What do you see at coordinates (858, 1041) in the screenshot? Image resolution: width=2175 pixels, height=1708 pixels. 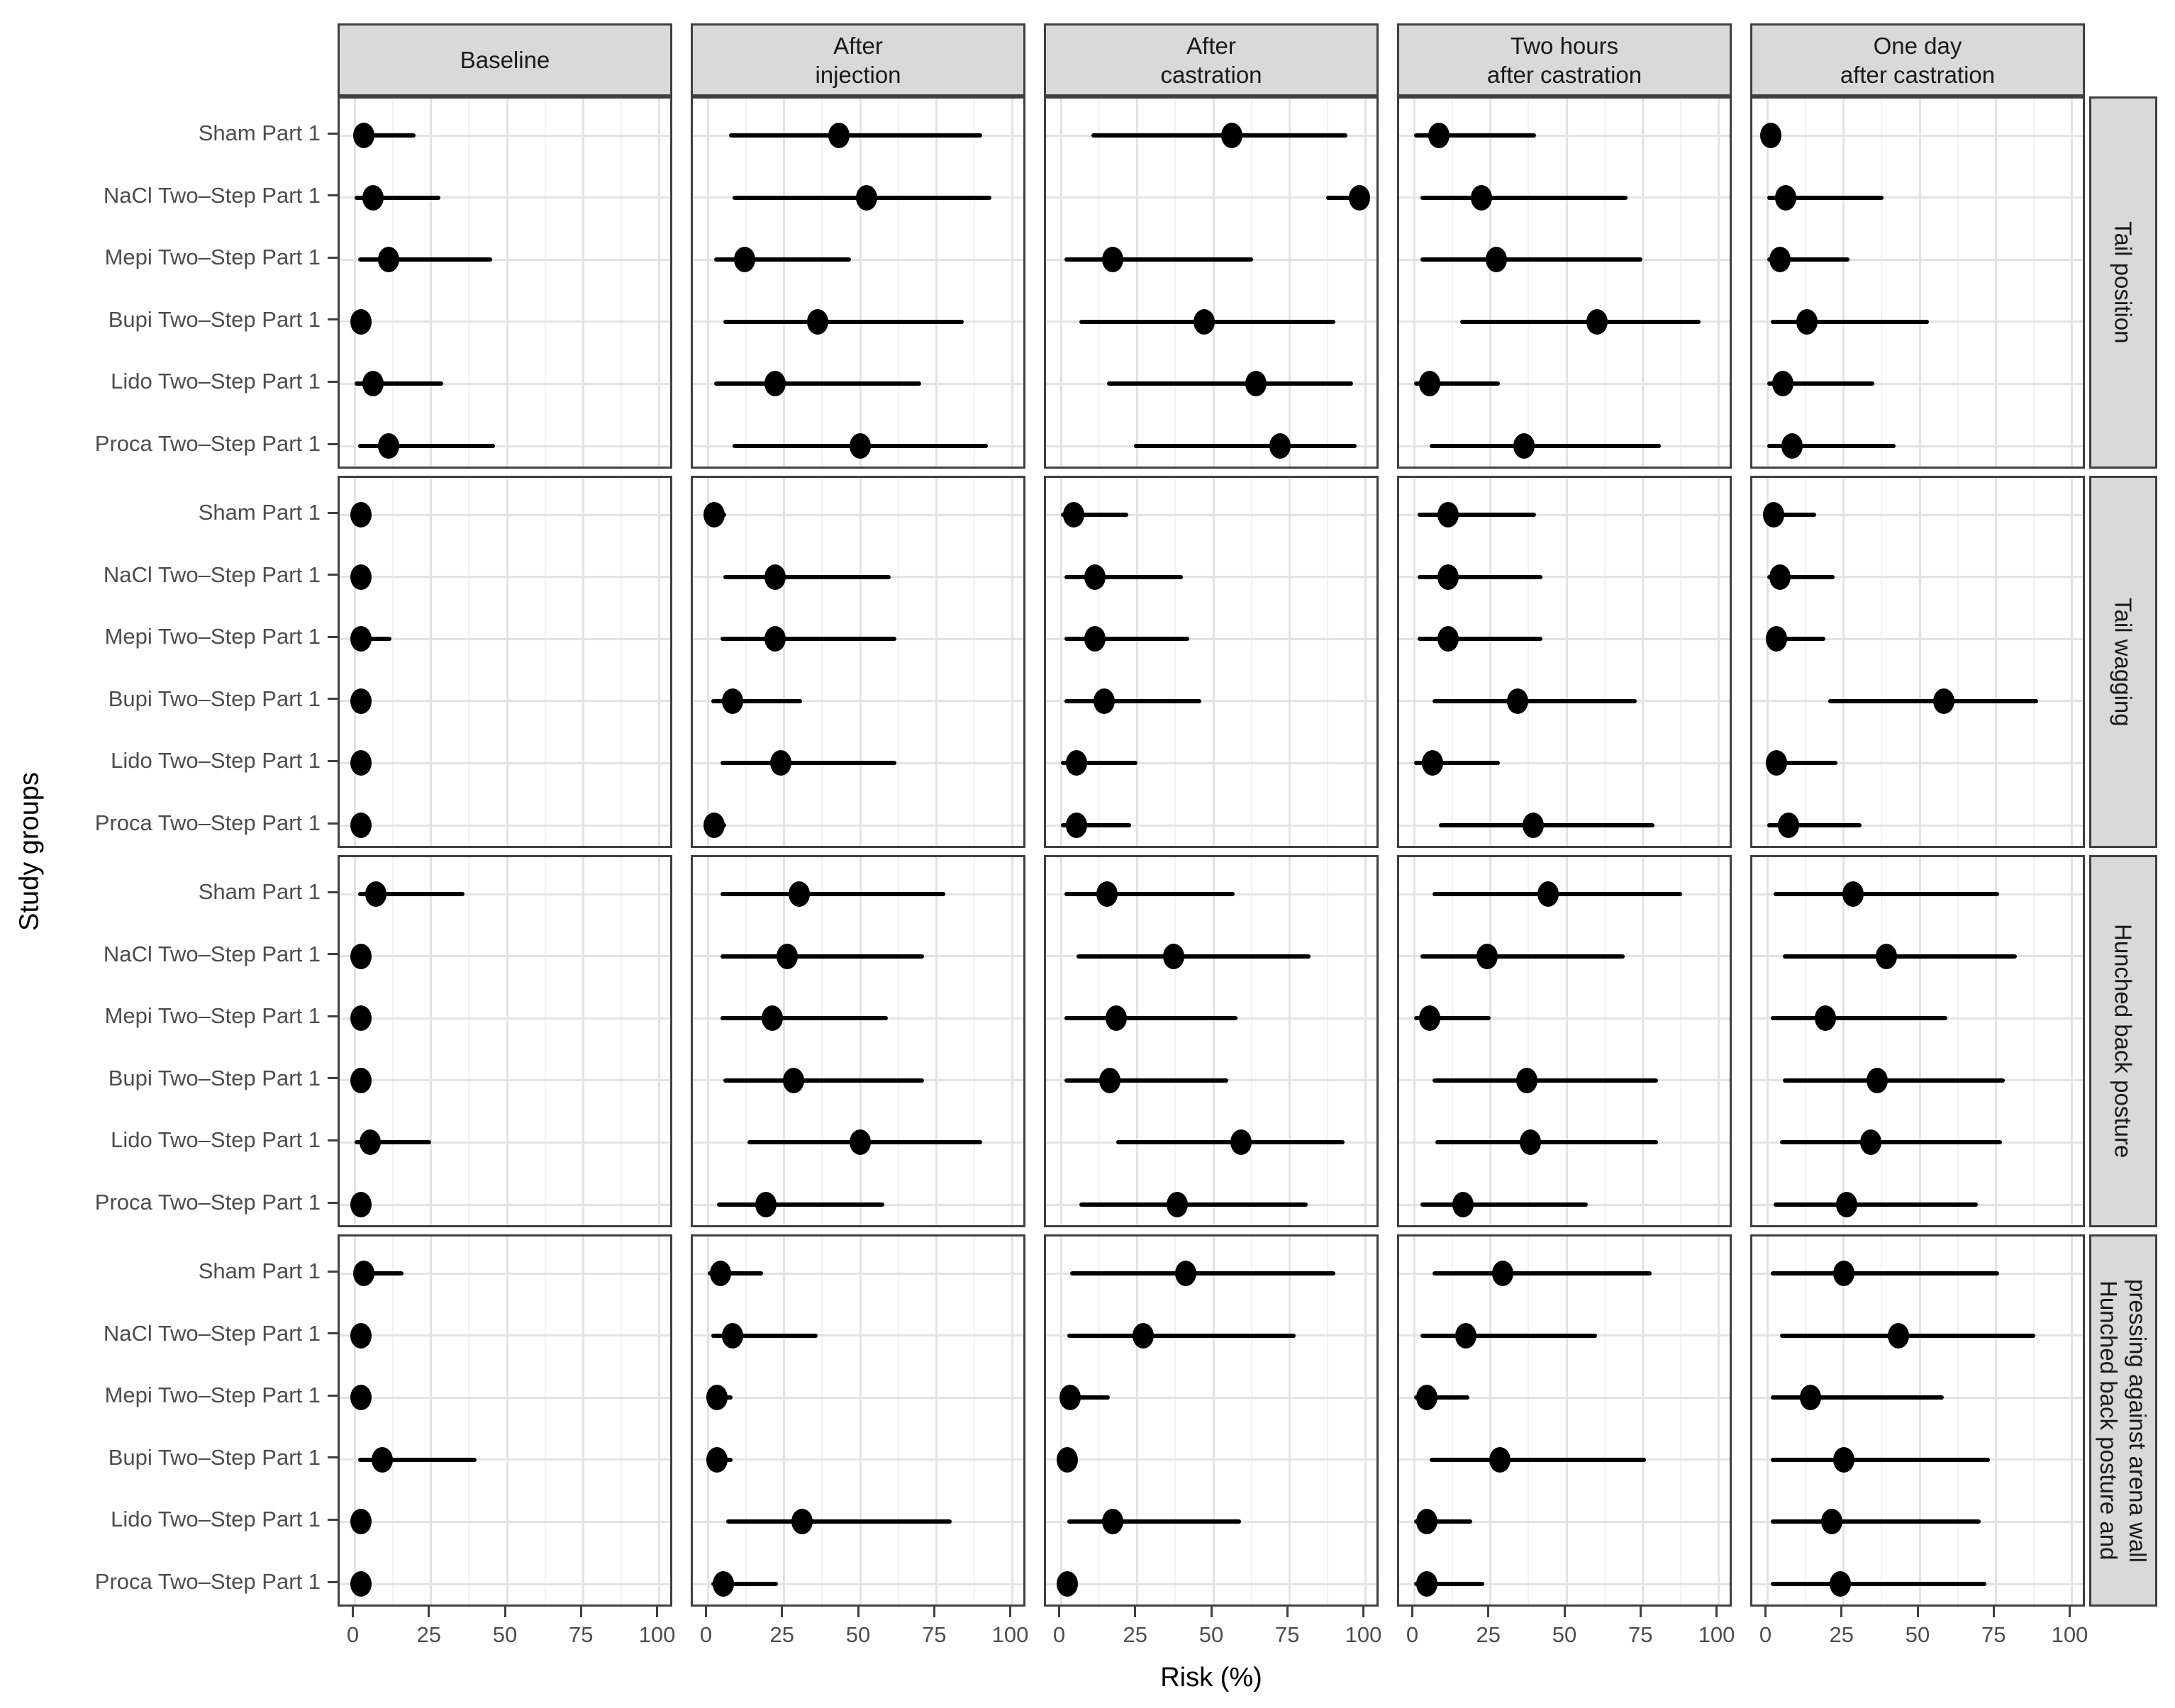 I see `panel-r2c1` at bounding box center [858, 1041].